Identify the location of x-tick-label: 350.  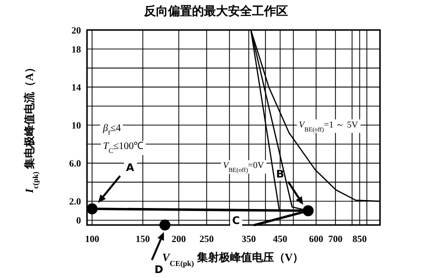
(249, 240).